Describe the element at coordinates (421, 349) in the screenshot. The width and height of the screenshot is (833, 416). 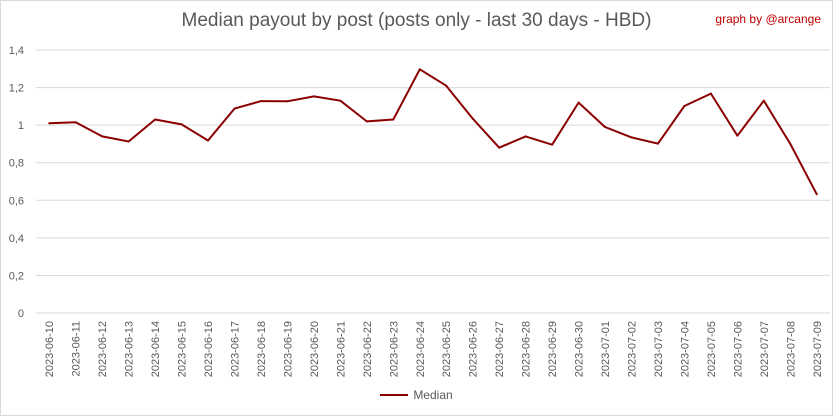
I see `x-tick-label: 2023-06-24` at that location.